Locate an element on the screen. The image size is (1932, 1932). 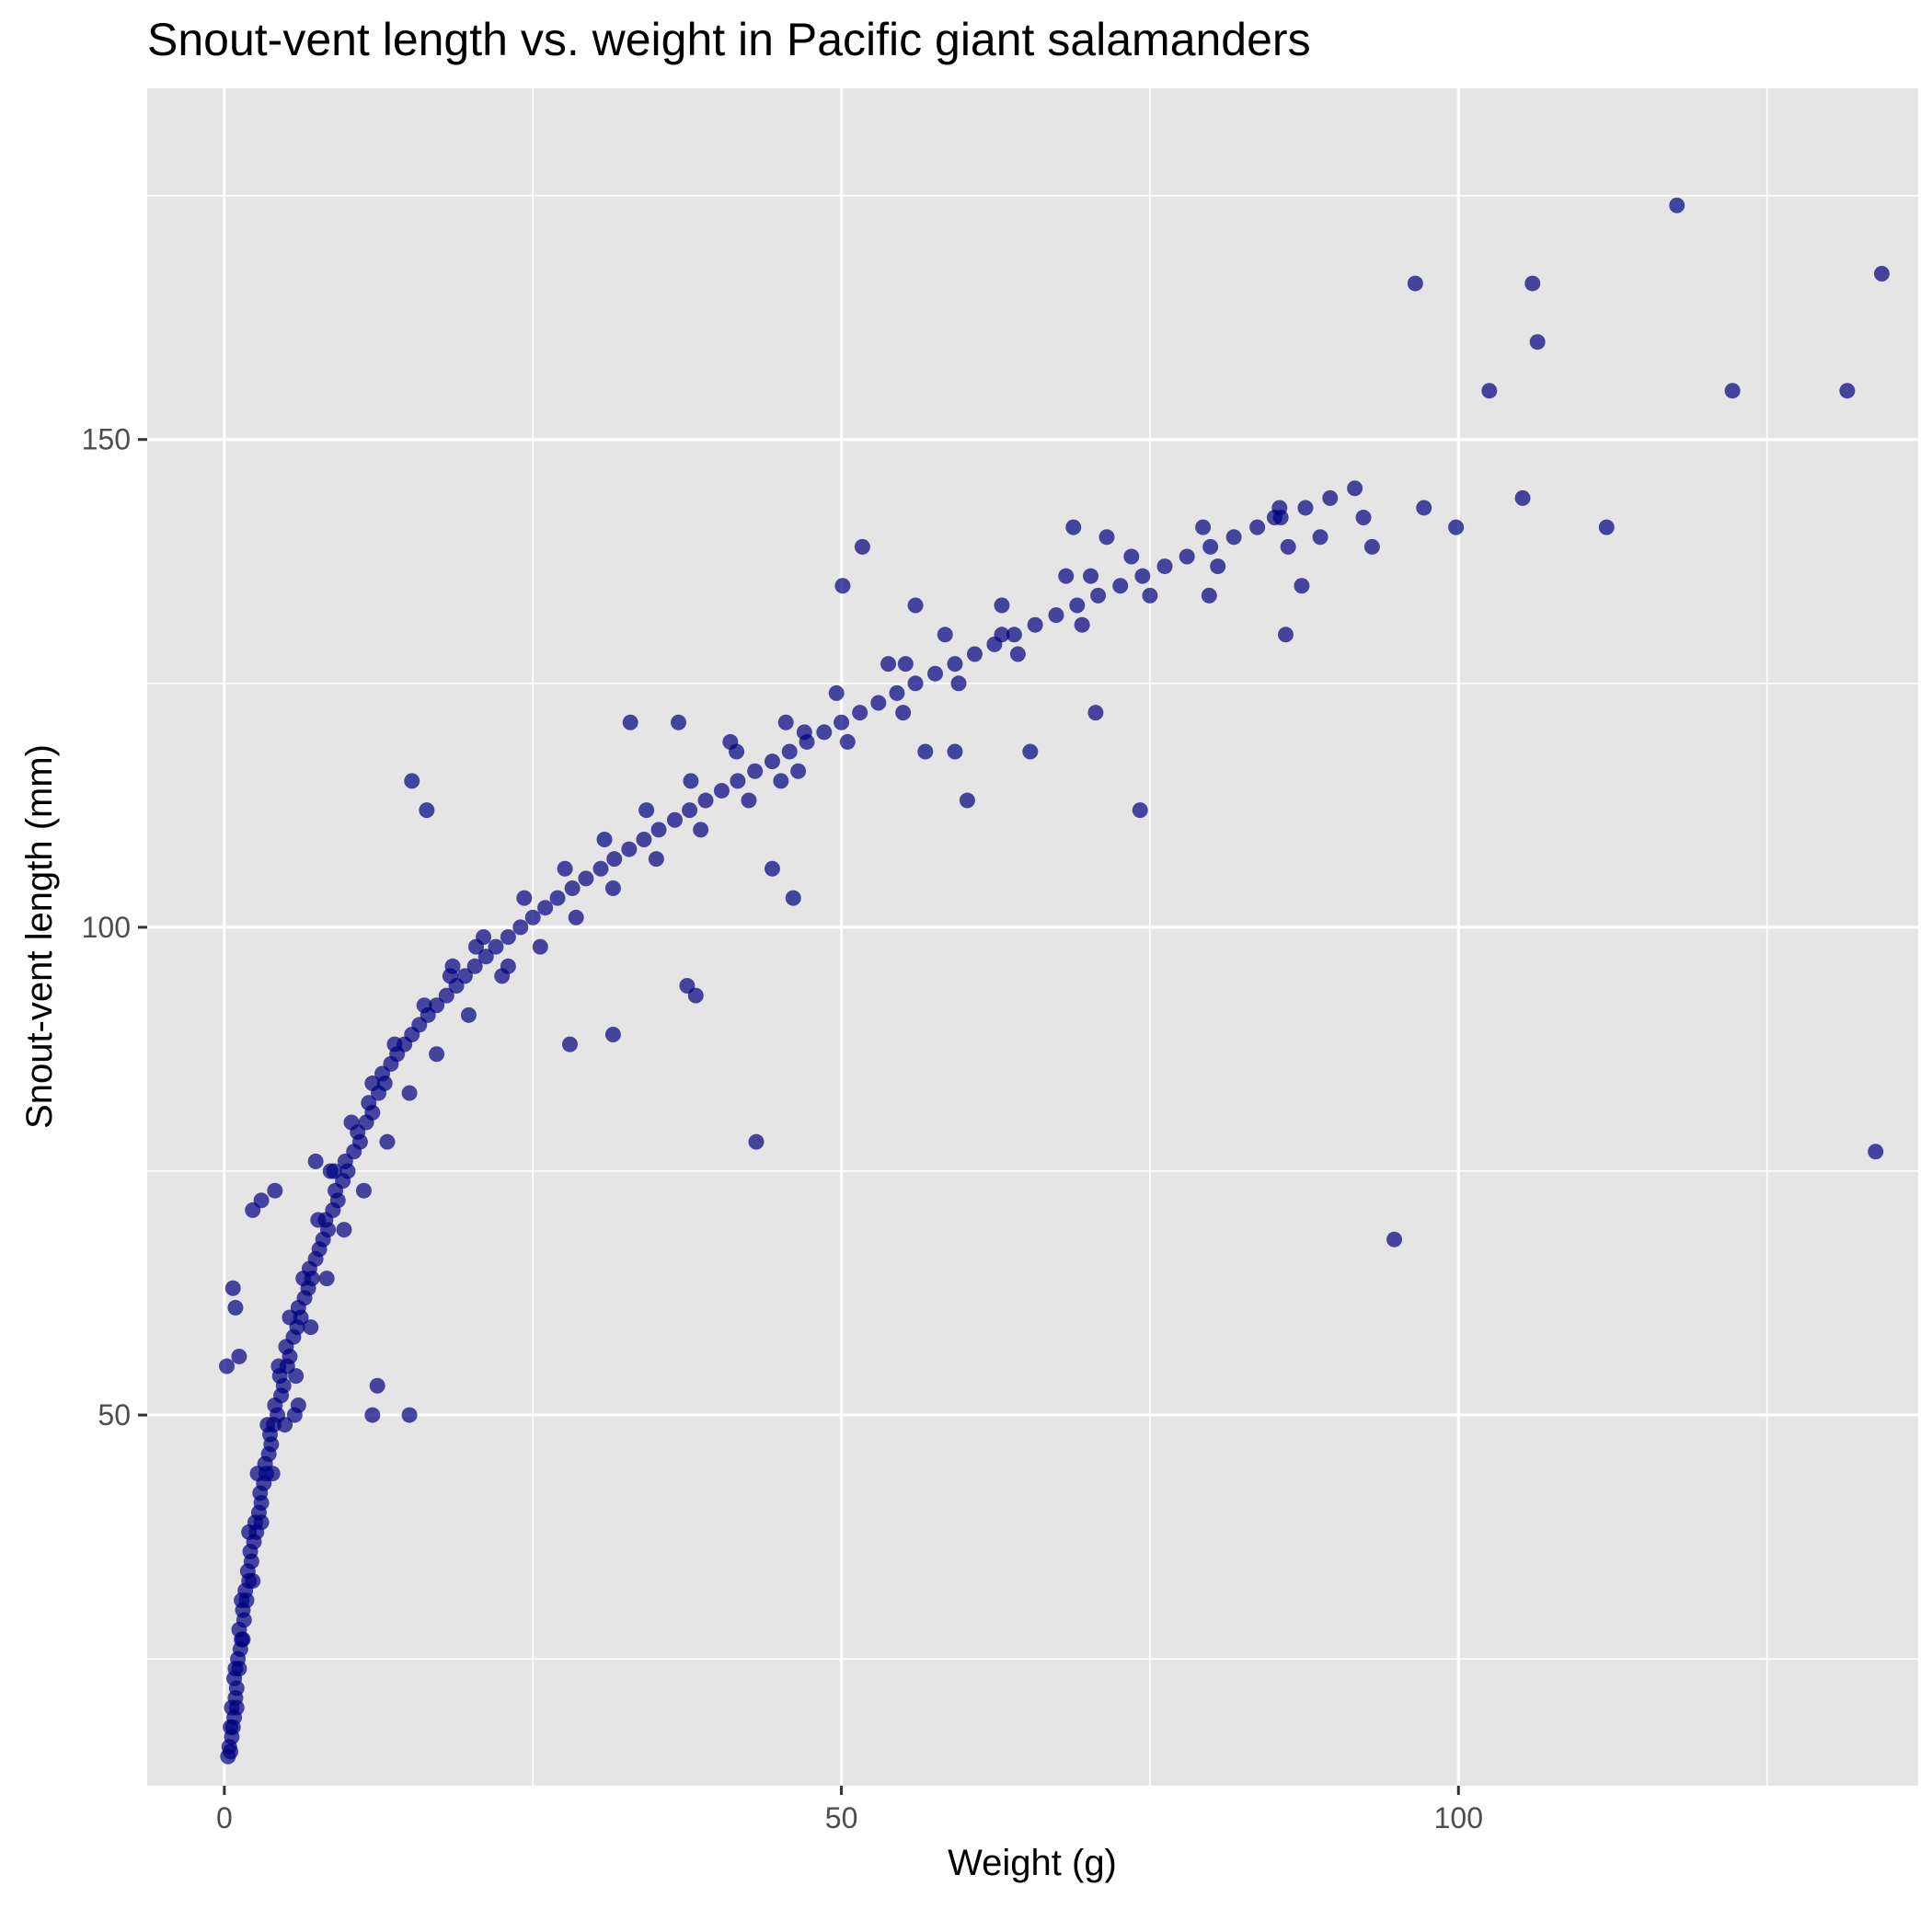
x-tick-label: 0 is located at coordinates (224, 1817).